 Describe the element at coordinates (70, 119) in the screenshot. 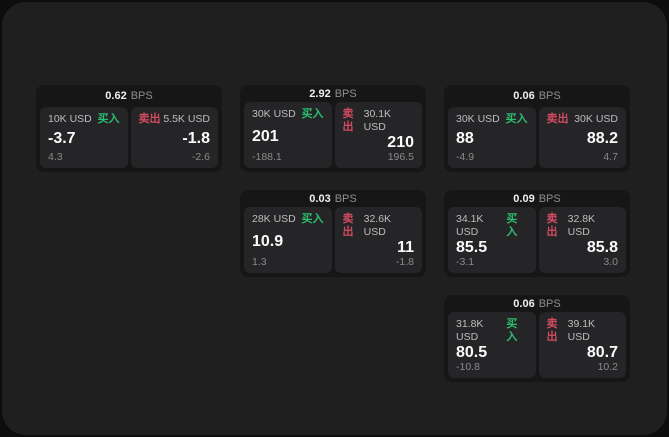

I see `buy-amount: 10K USD` at that location.